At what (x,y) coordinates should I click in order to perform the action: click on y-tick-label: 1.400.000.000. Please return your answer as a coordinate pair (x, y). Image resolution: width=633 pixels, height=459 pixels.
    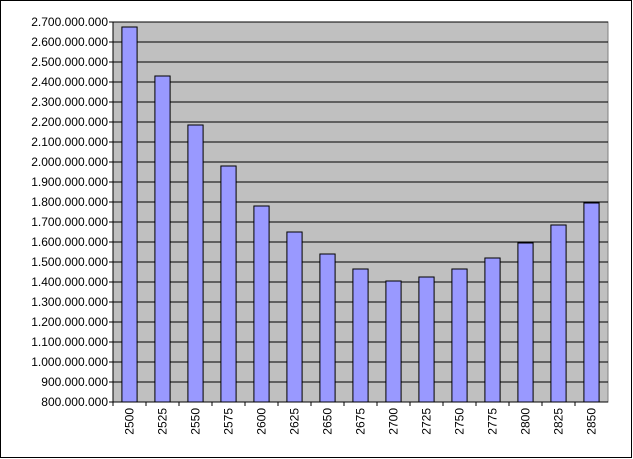
    Looking at the image, I should click on (69, 282).